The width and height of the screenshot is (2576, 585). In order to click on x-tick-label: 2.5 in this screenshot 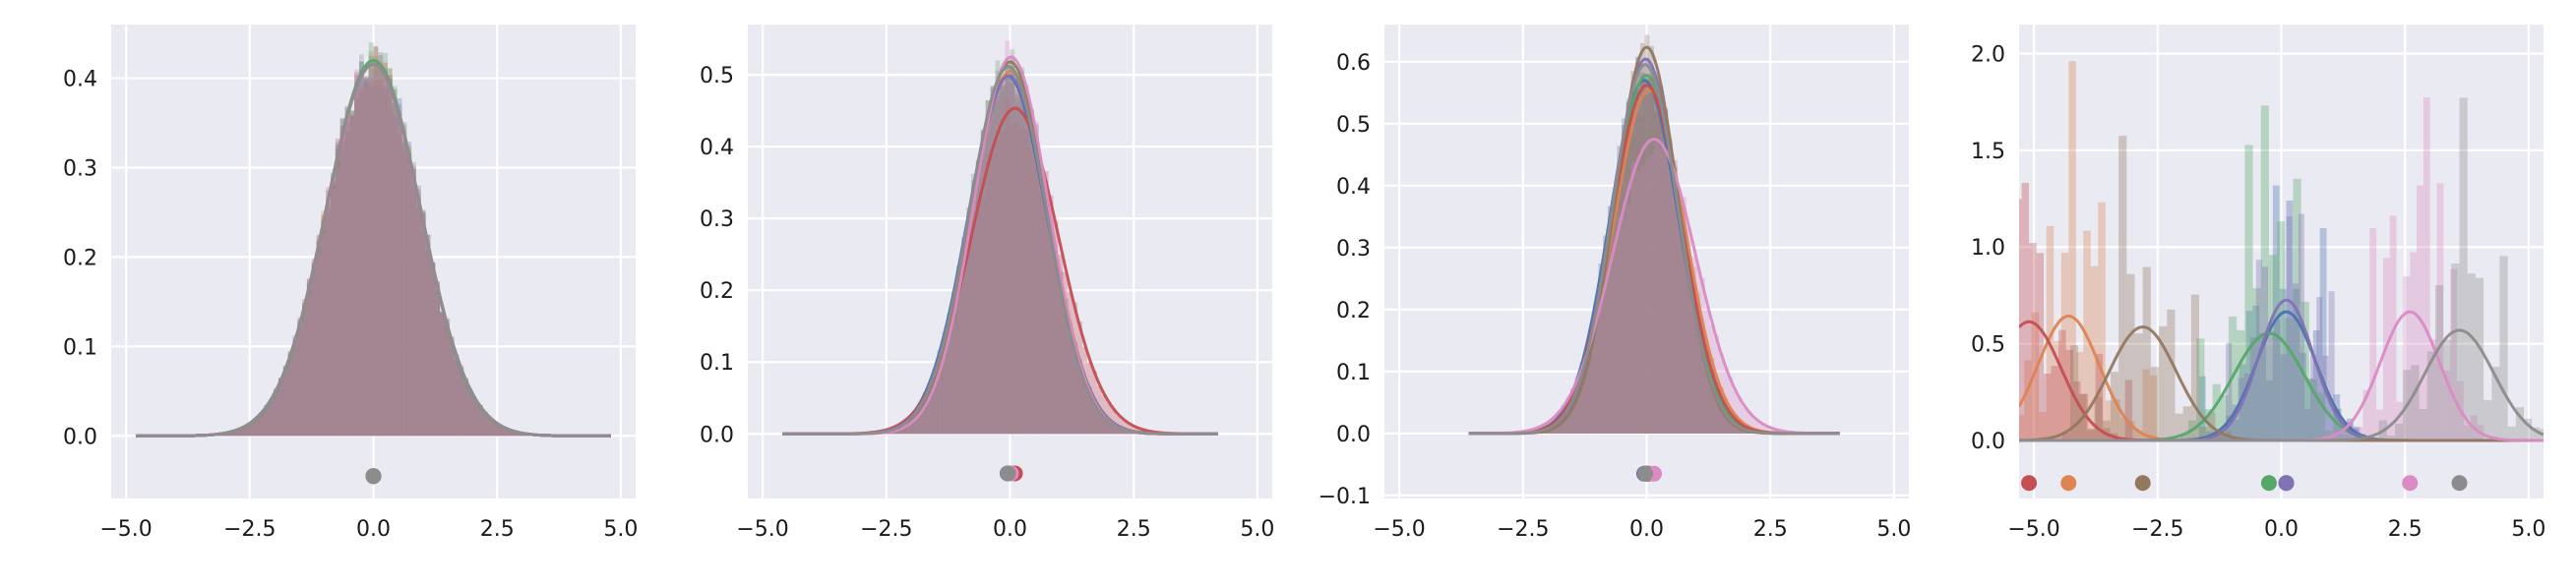, I will do `click(2405, 529)`.